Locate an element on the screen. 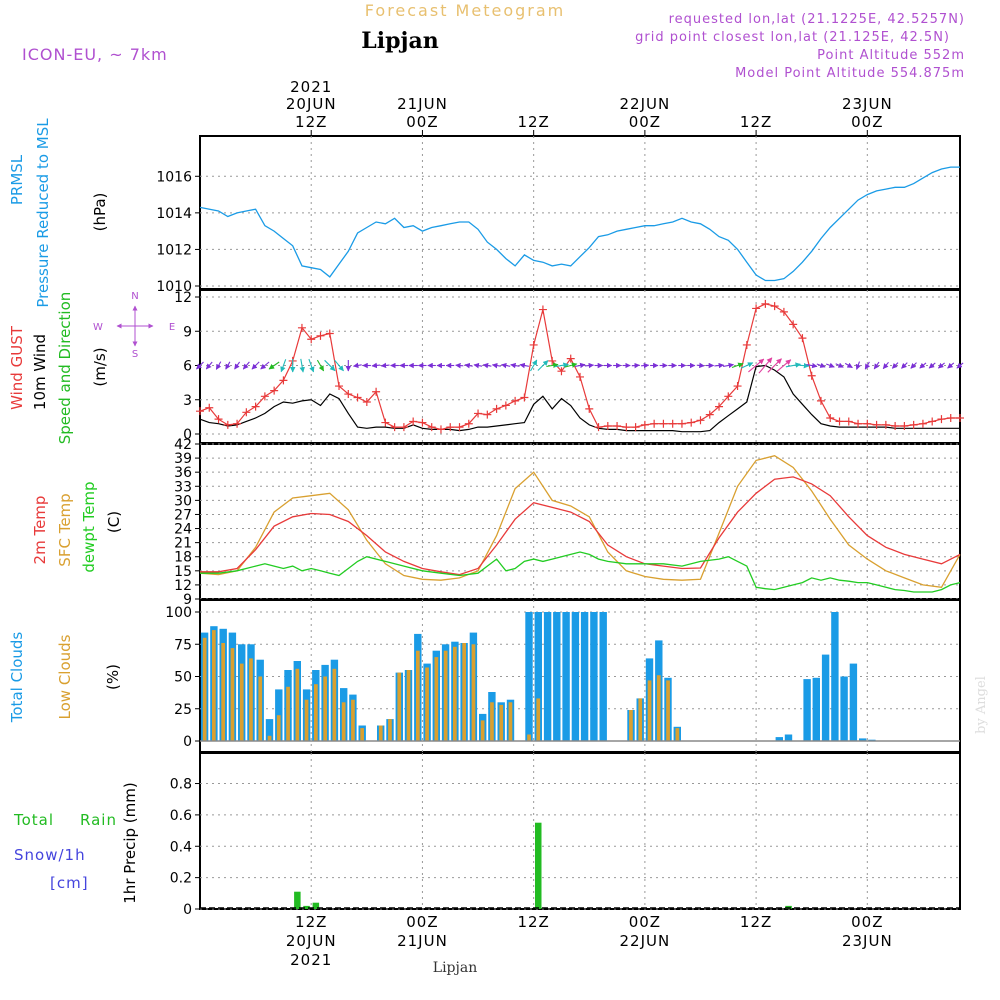 This screenshot has height=1000, width=1000. top-hour-label: 12Z is located at coordinates (533, 122).